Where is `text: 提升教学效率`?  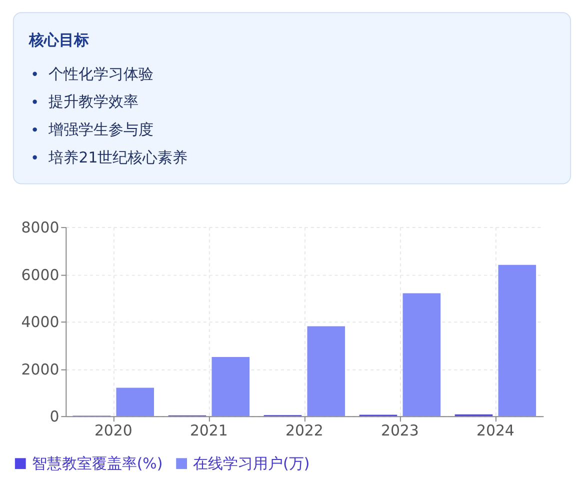 text: 提升教学效率 is located at coordinates (93, 101).